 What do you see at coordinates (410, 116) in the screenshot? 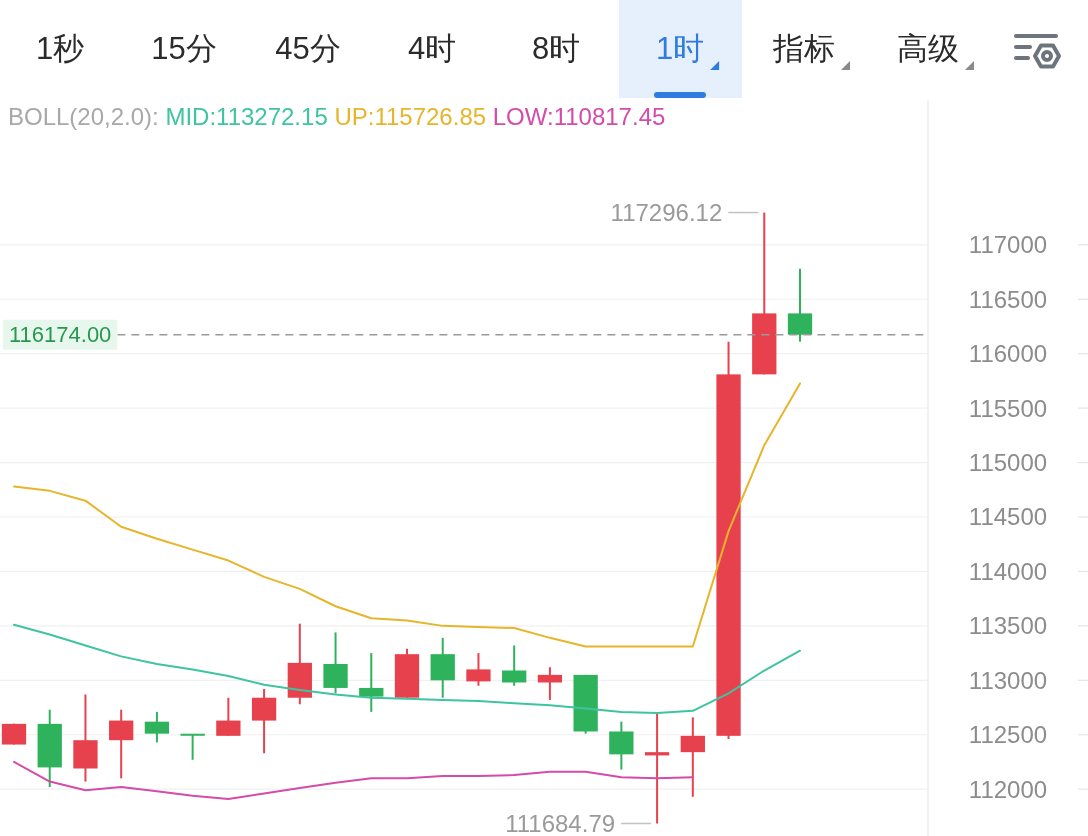
I see `text: UP:115726.85` at bounding box center [410, 116].